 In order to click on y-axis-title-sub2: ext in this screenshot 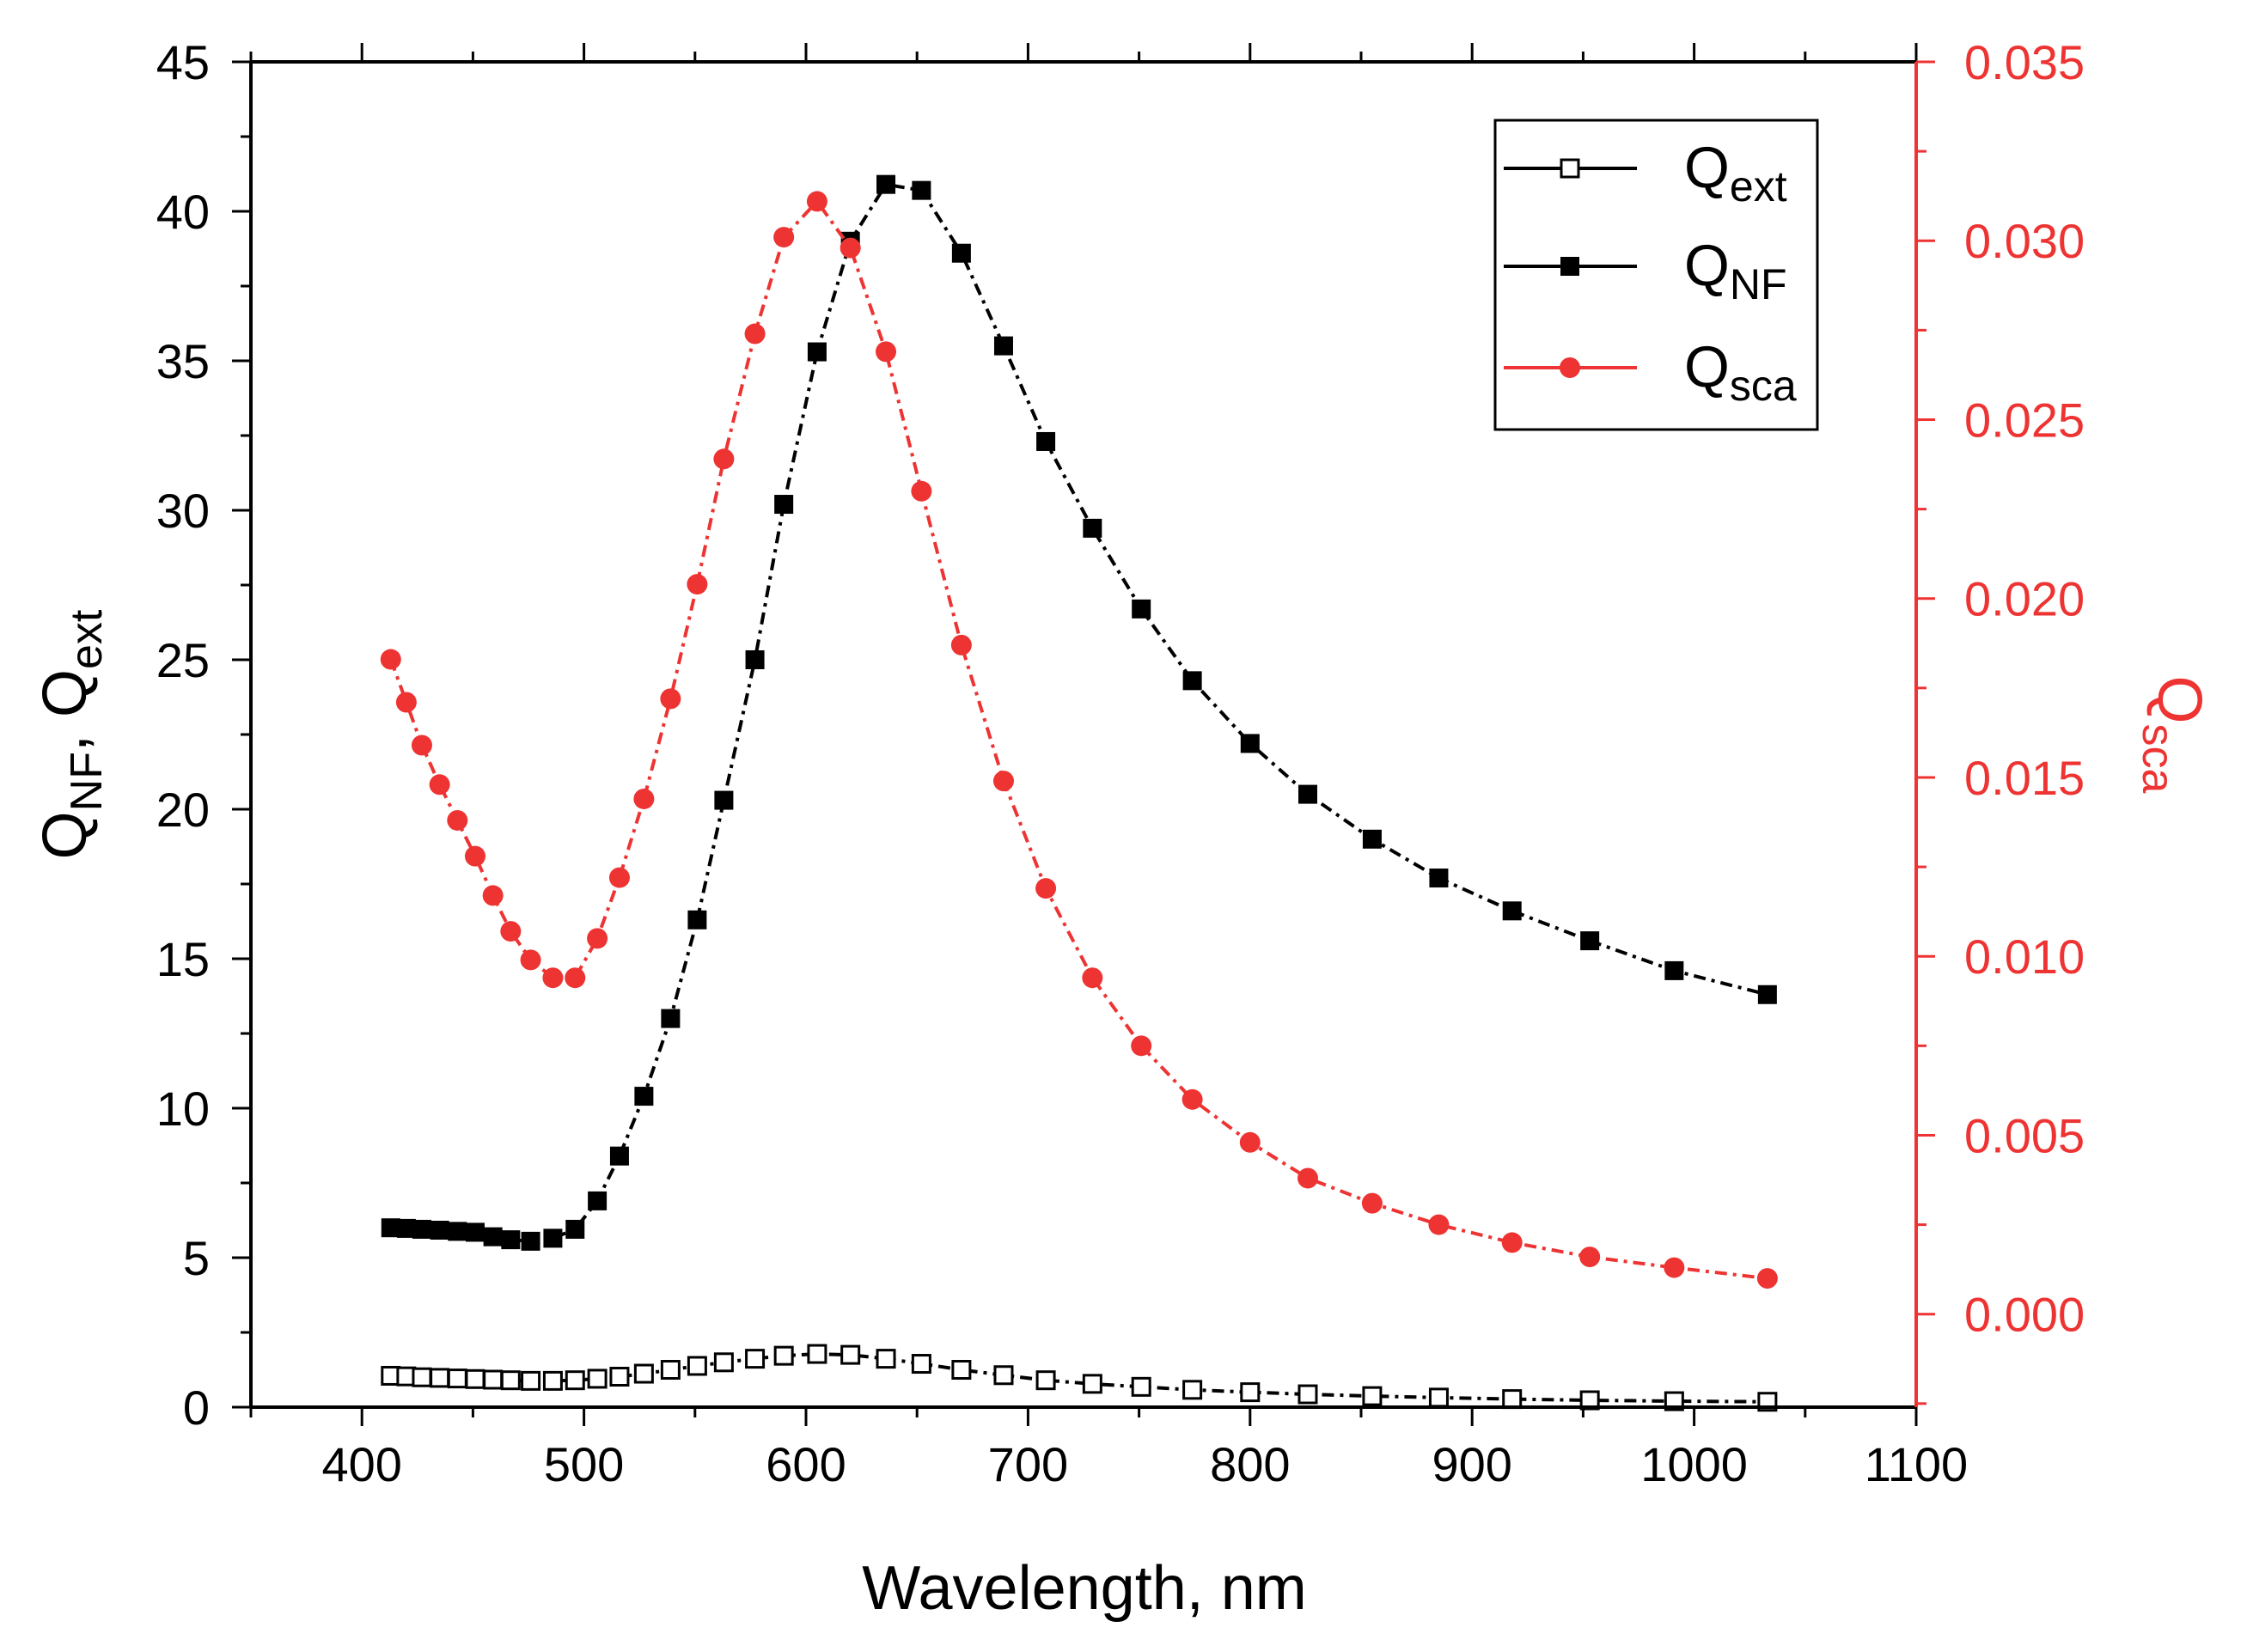, I will do `click(87, 639)`.